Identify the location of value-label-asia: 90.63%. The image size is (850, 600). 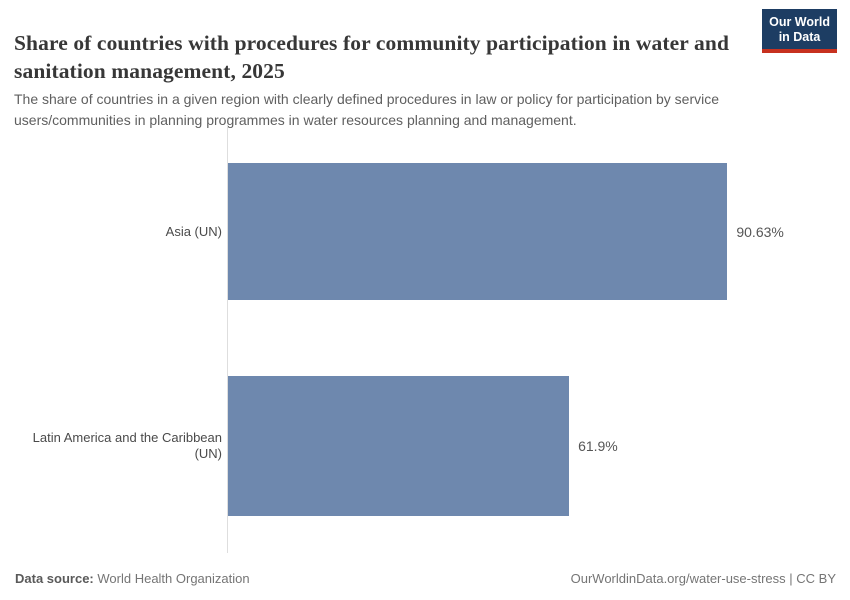
(760, 231).